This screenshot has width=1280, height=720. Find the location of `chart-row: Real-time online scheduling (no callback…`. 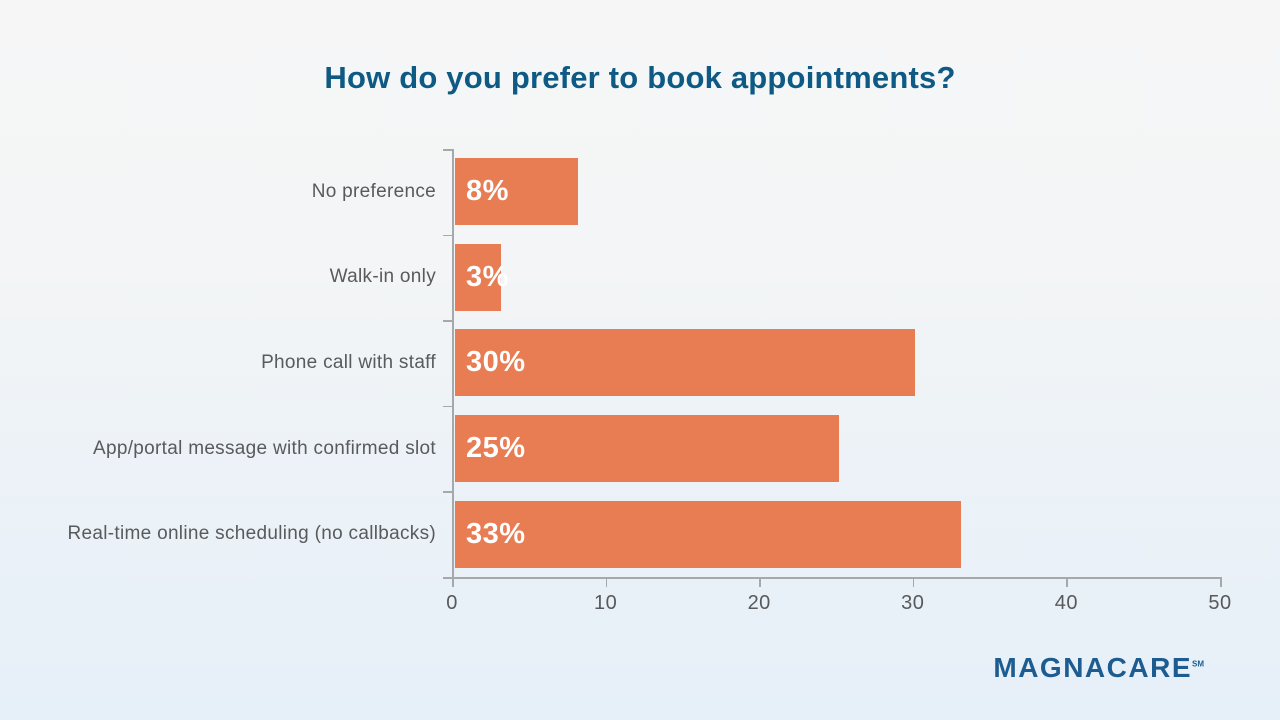

chart-row: Real-time online scheduling (no callback… is located at coordinates (610, 534).